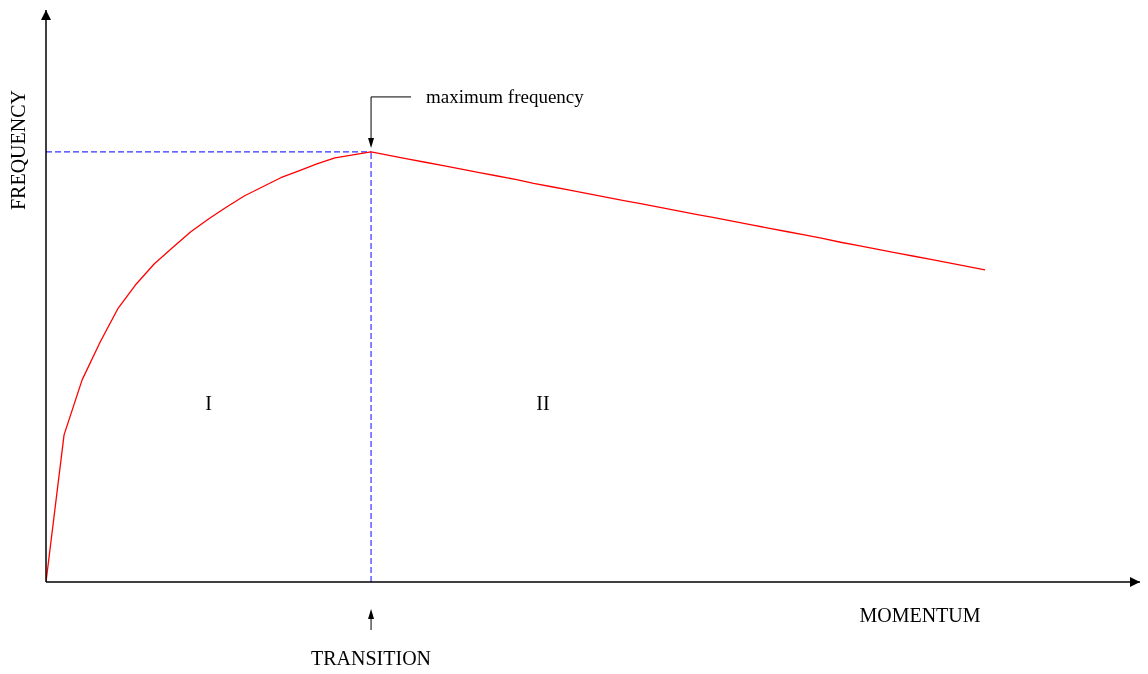  What do you see at coordinates (920, 615) in the screenshot?
I see `x-axis-title: MOMENTUM` at bounding box center [920, 615].